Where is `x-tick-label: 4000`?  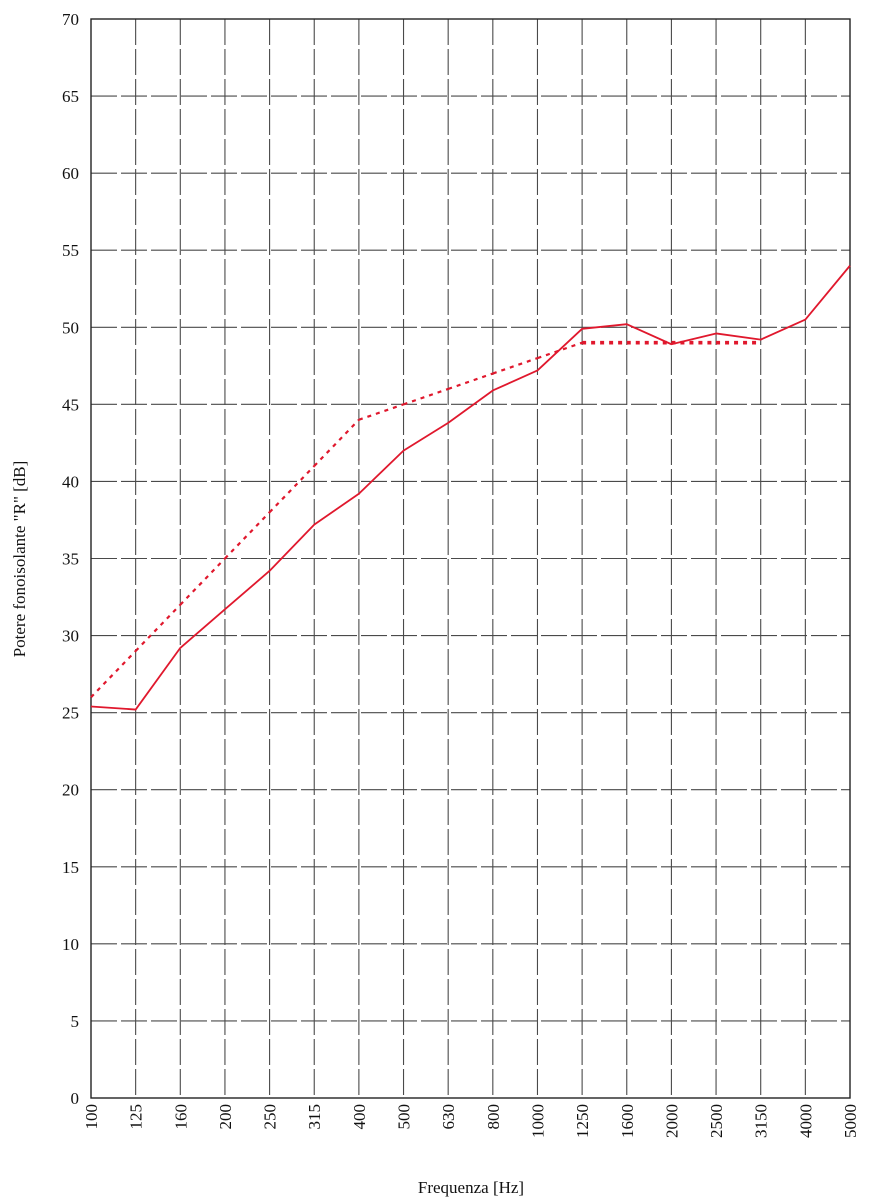
x-tick-label: 4000 is located at coordinates (805, 1121).